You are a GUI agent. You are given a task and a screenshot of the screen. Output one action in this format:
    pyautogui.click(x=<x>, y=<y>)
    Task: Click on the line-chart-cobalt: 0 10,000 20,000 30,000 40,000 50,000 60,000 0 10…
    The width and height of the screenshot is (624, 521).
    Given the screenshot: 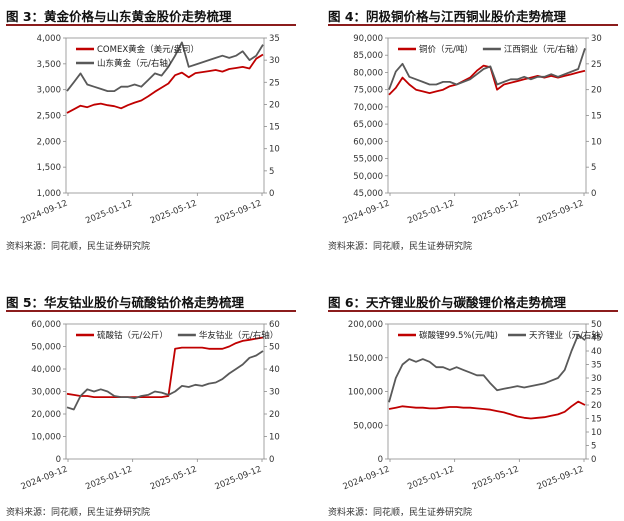 What is the action you would take?
    pyautogui.click(x=150, y=406)
    